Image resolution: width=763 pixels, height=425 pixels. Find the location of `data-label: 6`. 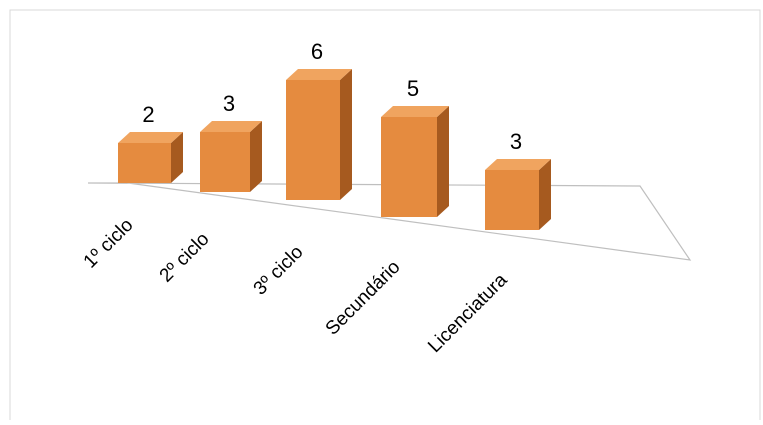

data-label: 6 is located at coordinates (317, 51).